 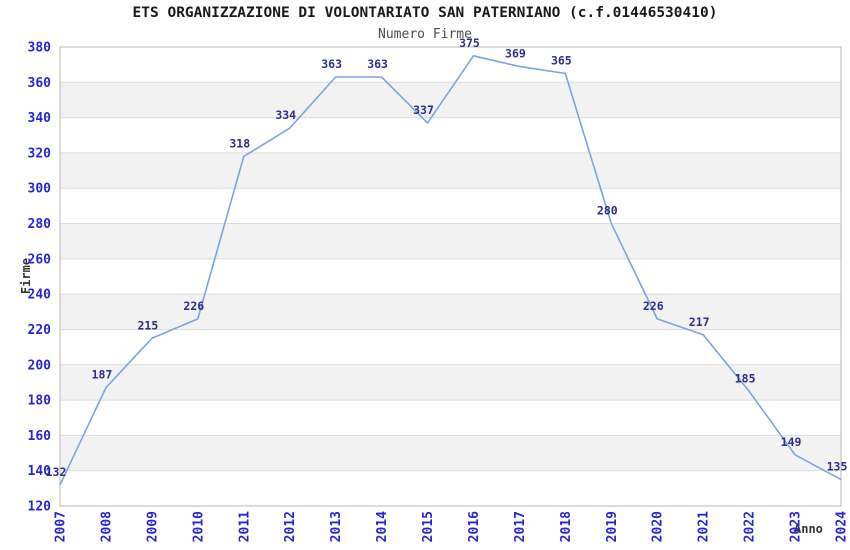 What do you see at coordinates (40, 118) in the screenshot?
I see `y-tick-label: 340` at bounding box center [40, 118].